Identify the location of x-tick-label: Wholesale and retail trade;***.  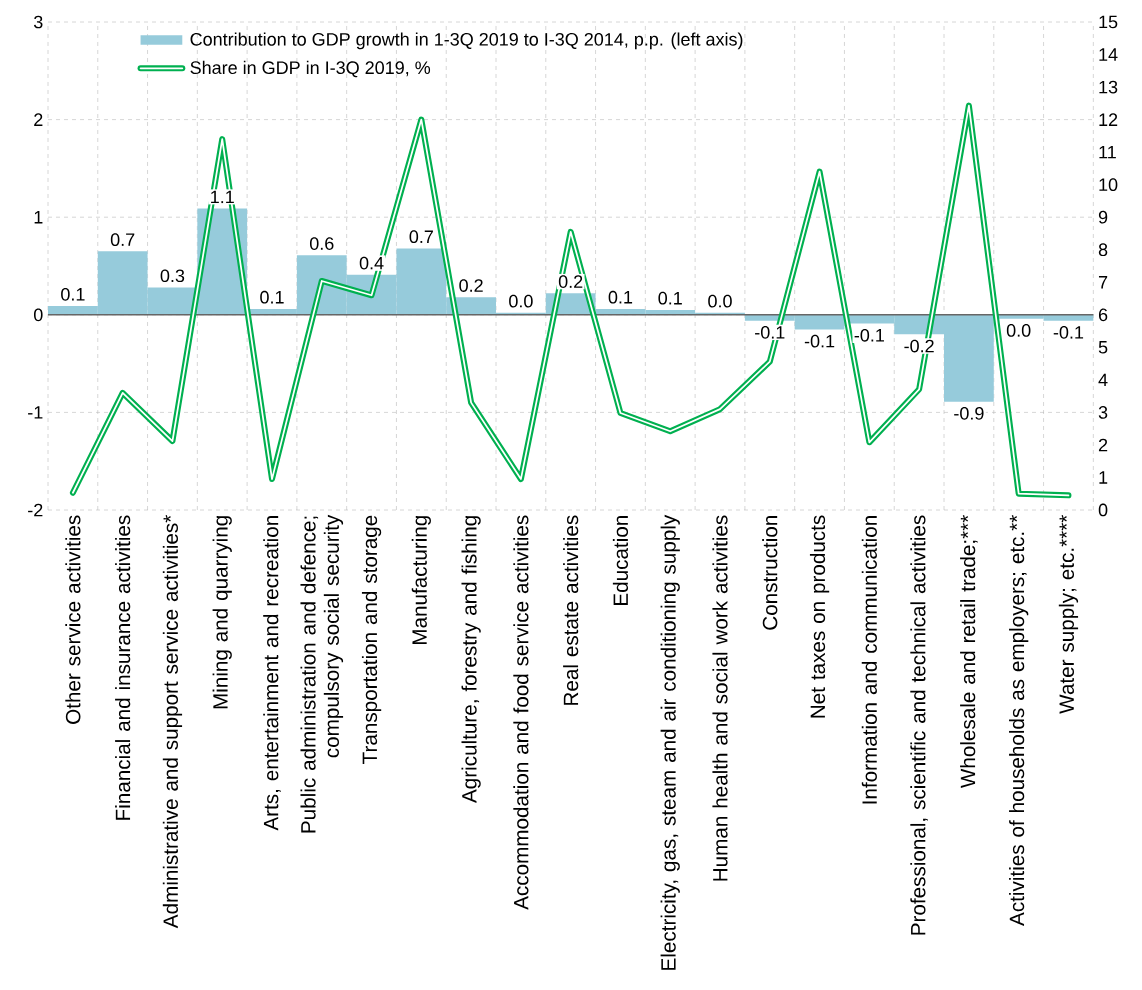
(969, 652).